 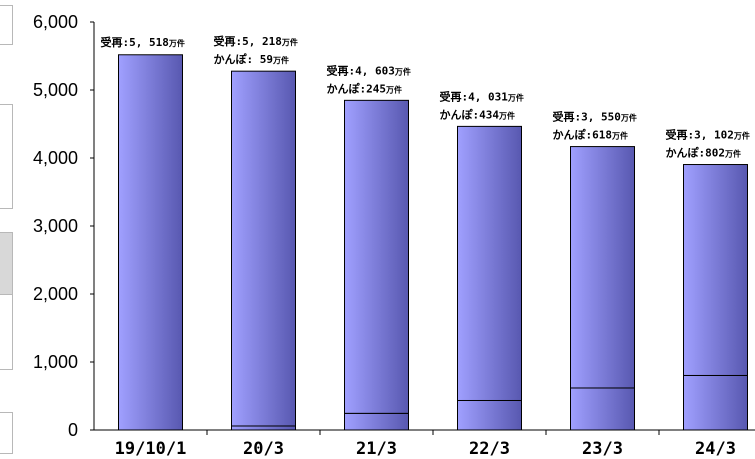 What do you see at coordinates (602, 449) in the screenshot?
I see `x-category-label: 23/3` at bounding box center [602, 449].